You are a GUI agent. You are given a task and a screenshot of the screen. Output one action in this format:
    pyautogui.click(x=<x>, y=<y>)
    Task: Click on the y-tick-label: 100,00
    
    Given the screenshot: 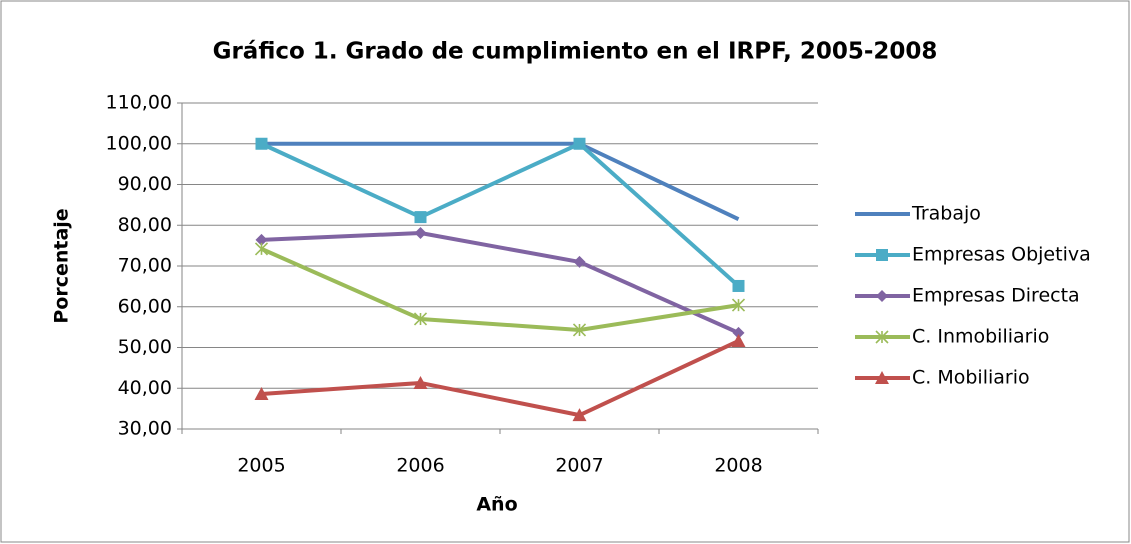 What is the action you would take?
    pyautogui.click(x=139, y=143)
    